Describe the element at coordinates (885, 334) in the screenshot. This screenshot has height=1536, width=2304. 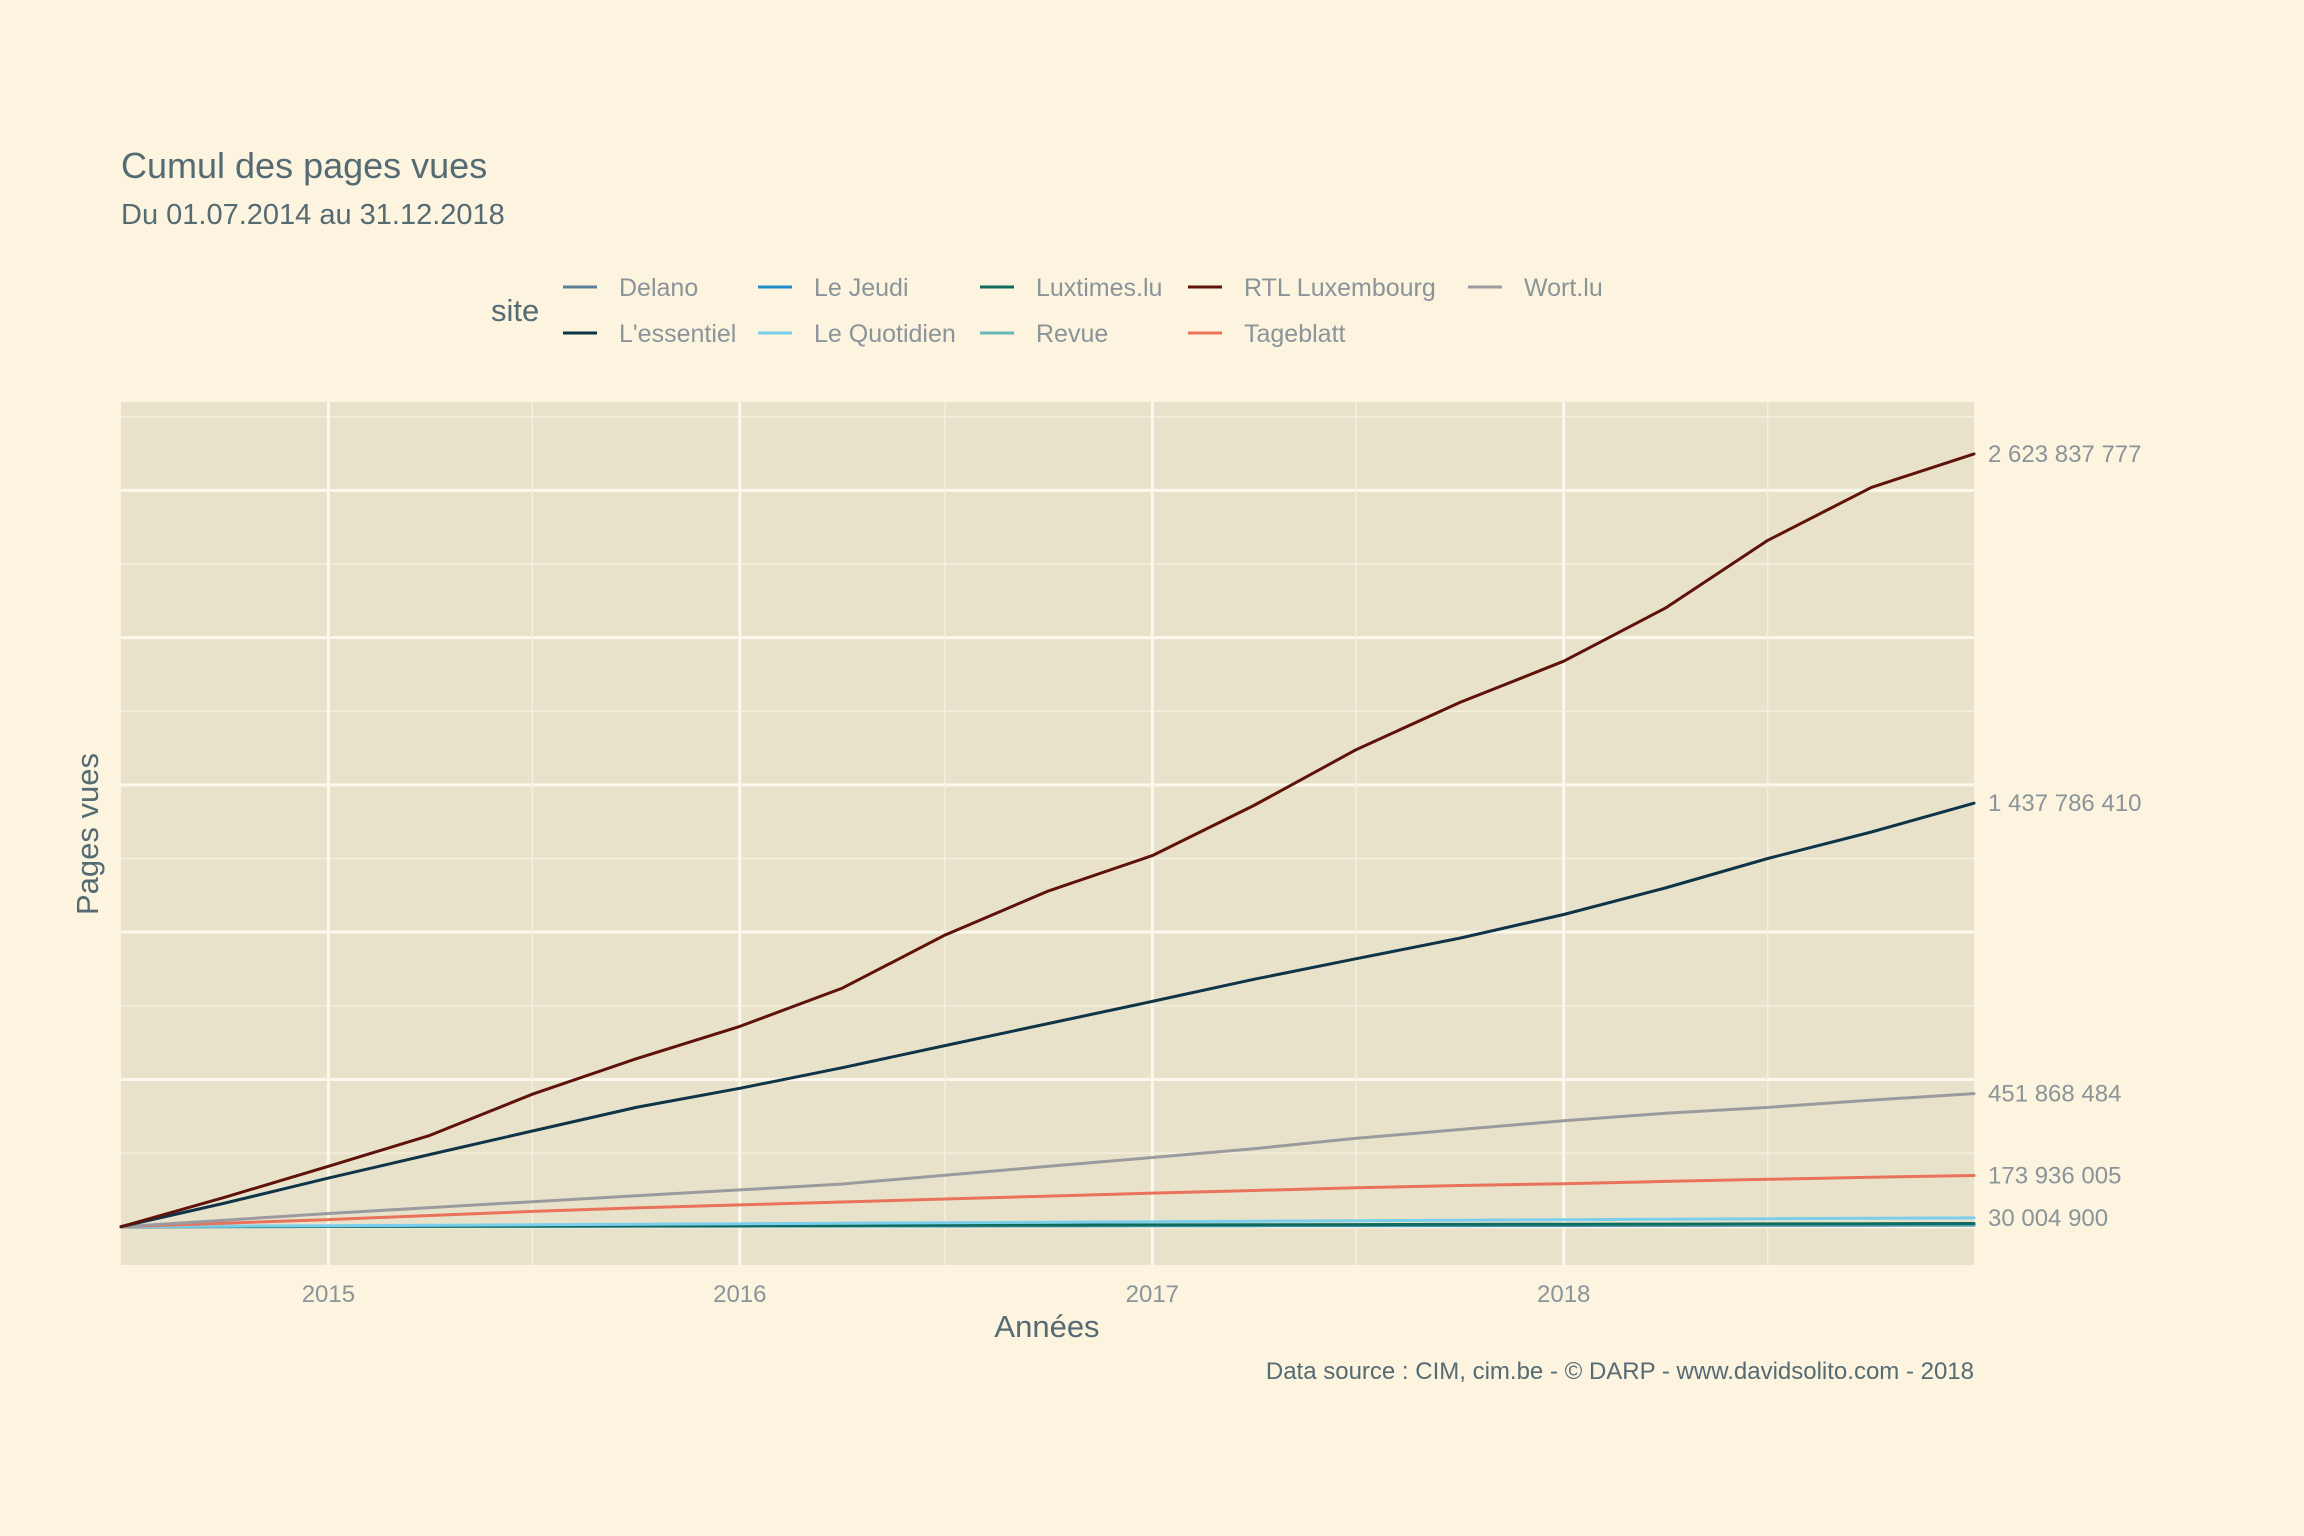
I see `legend-item-label: Le Quotidien` at that location.